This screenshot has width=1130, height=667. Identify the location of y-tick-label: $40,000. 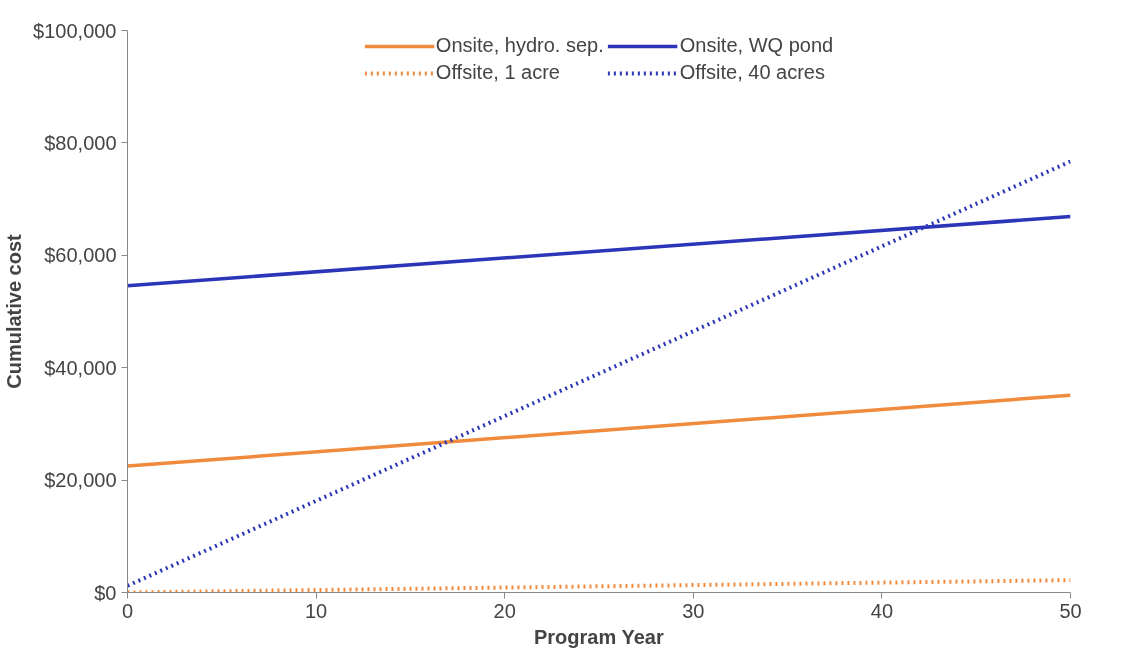
(80, 367).